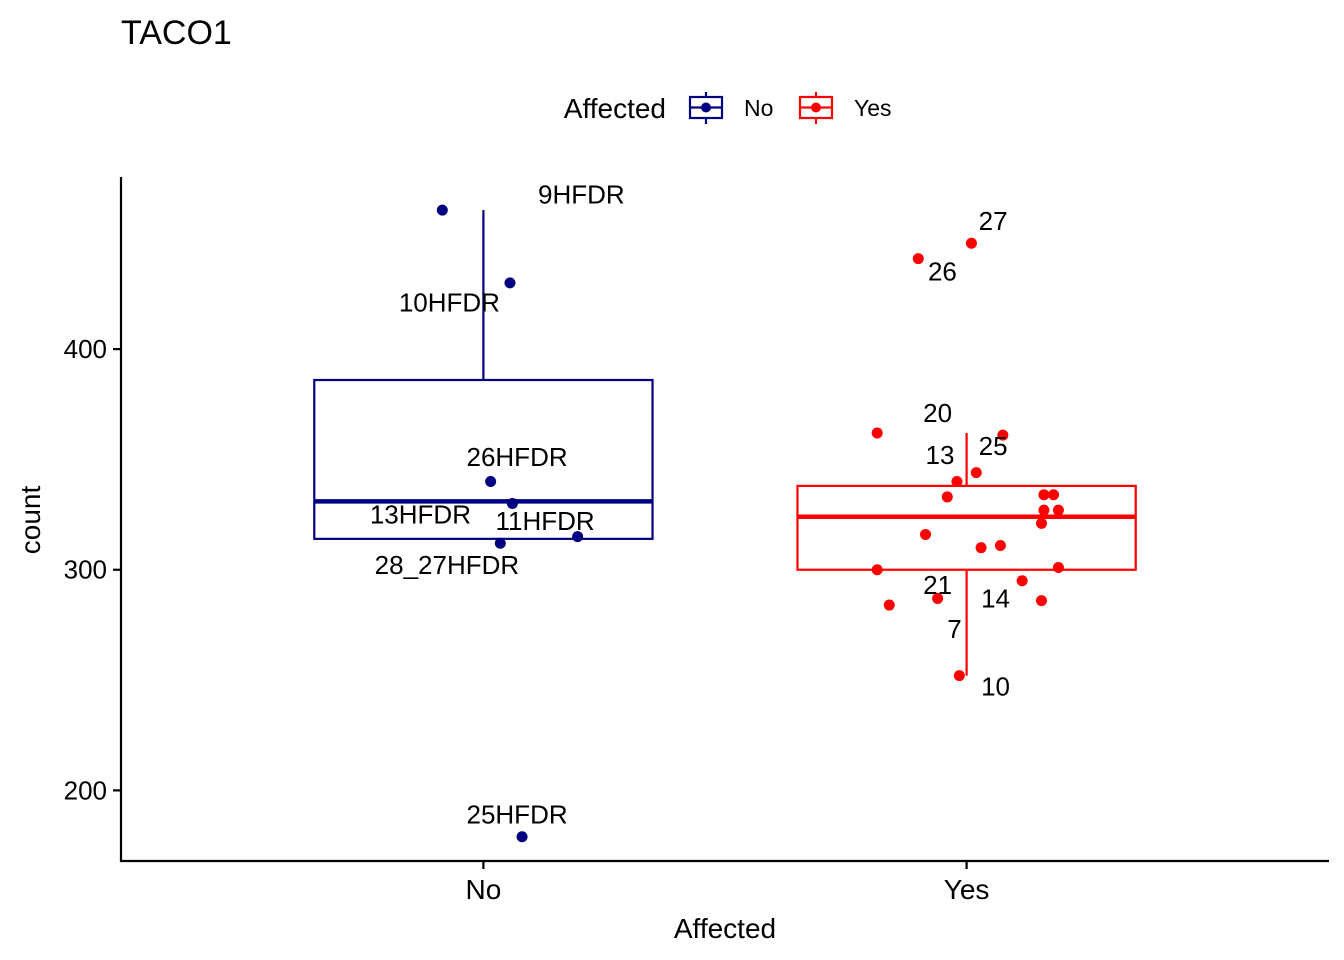 The image size is (1344, 960). What do you see at coordinates (706, 108) in the screenshot?
I see `legend-key-no` at bounding box center [706, 108].